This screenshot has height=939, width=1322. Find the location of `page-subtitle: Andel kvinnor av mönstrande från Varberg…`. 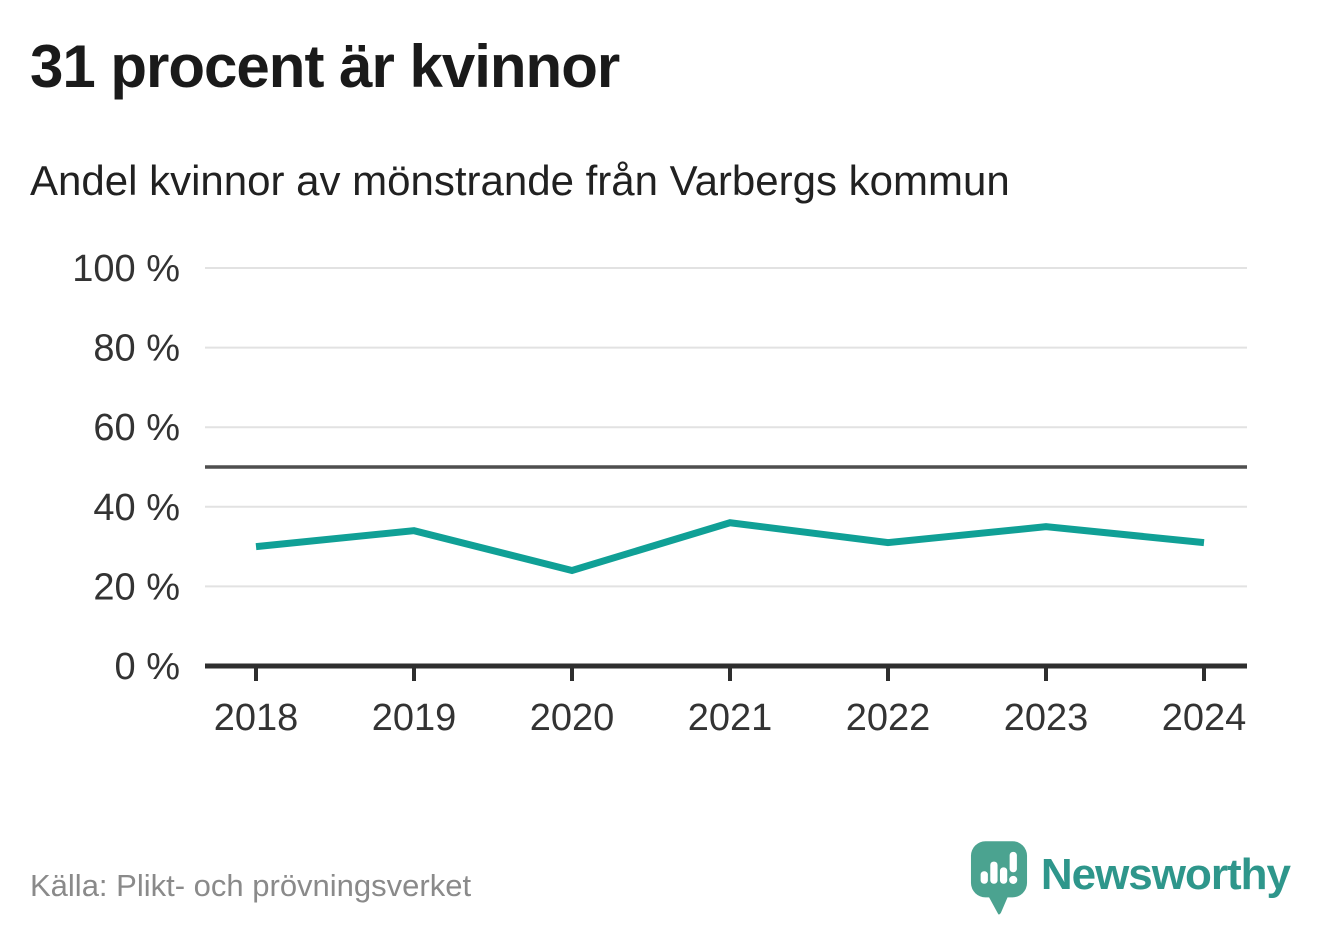

page-subtitle: Andel kvinnor av mönstrande från Varberg… is located at coordinates (520, 180).